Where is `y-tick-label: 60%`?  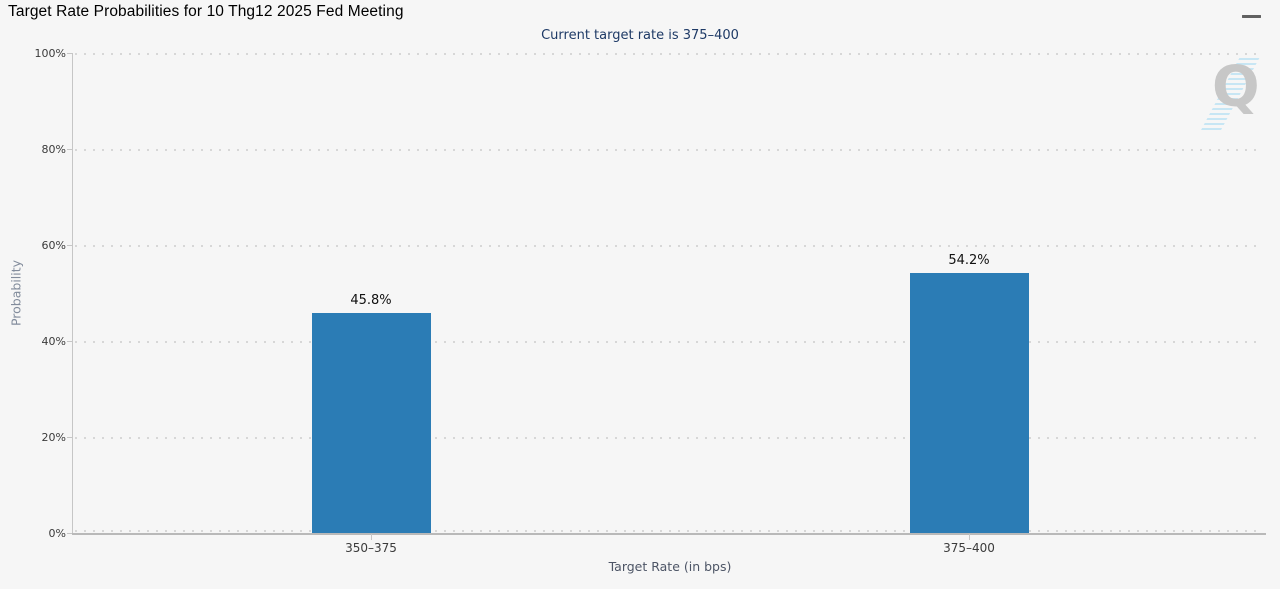
y-tick-label: 60% is located at coordinates (53, 245).